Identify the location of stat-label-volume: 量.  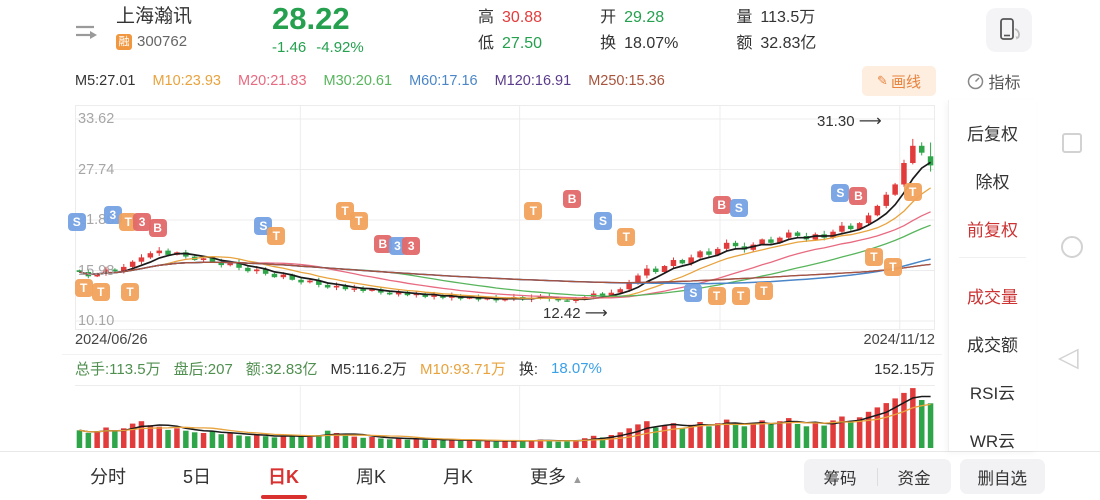
(744, 17).